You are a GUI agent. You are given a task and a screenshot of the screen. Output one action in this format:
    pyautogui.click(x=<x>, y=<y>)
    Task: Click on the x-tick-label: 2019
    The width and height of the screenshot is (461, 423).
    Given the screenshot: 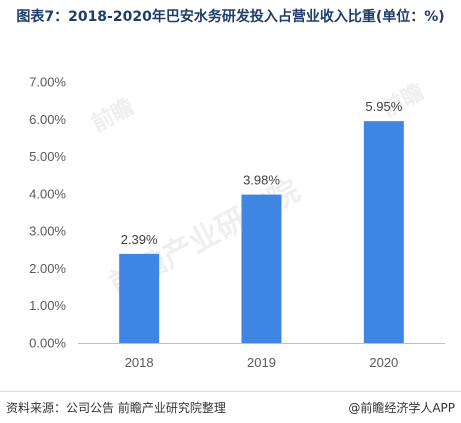 What is the action you would take?
    pyautogui.click(x=261, y=362)
    